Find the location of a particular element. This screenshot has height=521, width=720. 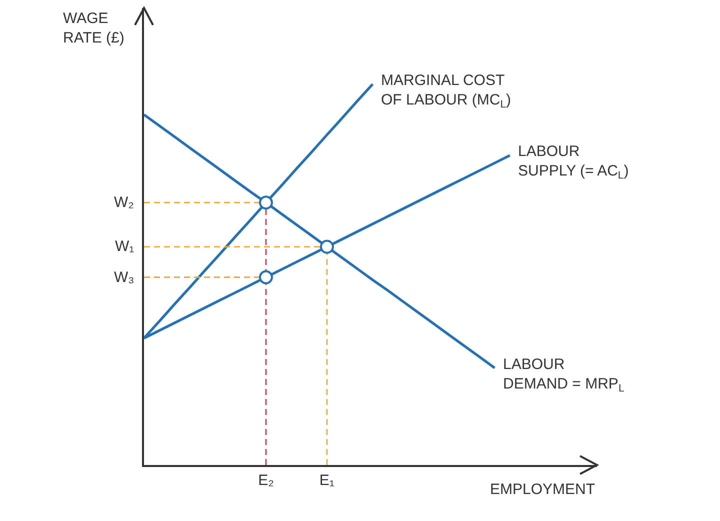

x-axis-title: EMPLOYMENT is located at coordinates (543, 489).